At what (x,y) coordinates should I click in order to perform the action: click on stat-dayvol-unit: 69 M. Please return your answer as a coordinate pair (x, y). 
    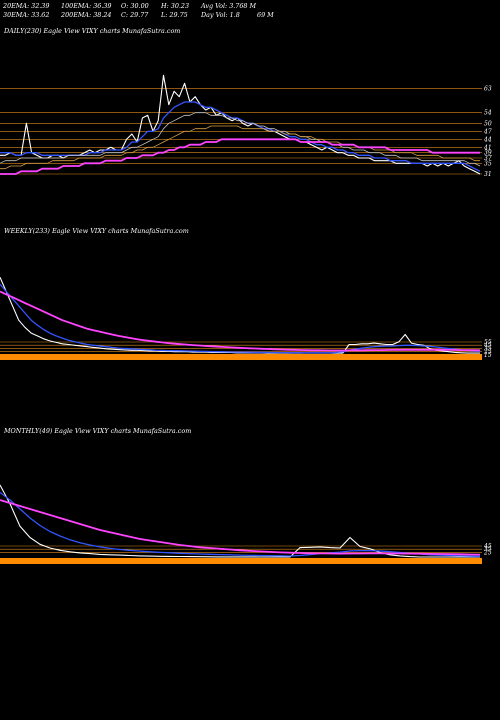
    Looking at the image, I should click on (265, 15).